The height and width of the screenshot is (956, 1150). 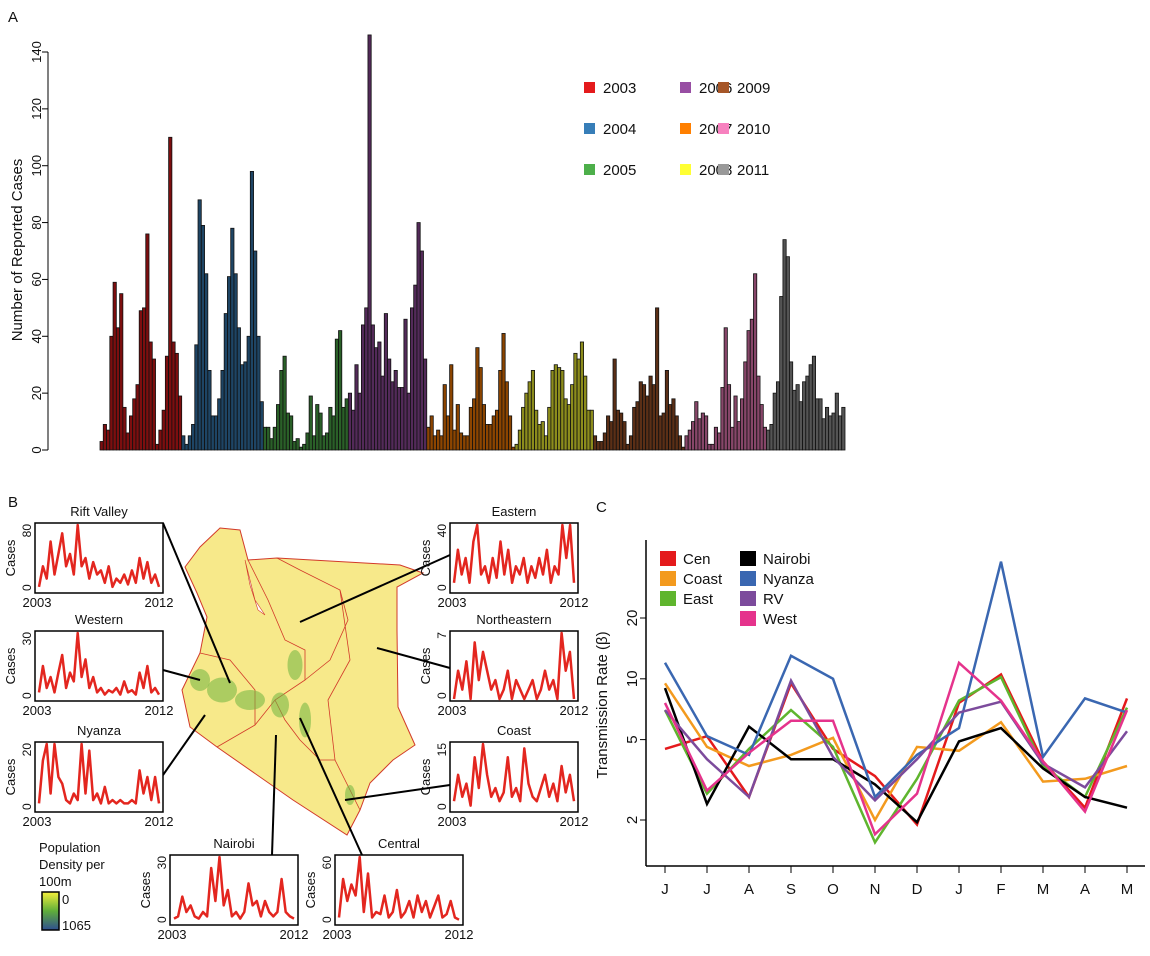 I want to click on inset-title: Rift Valley, so click(x=99, y=511).